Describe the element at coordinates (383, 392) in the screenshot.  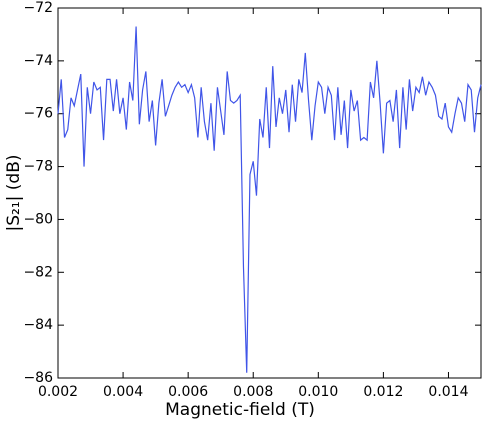
I see `x-tick-label: 0.012` at that location.